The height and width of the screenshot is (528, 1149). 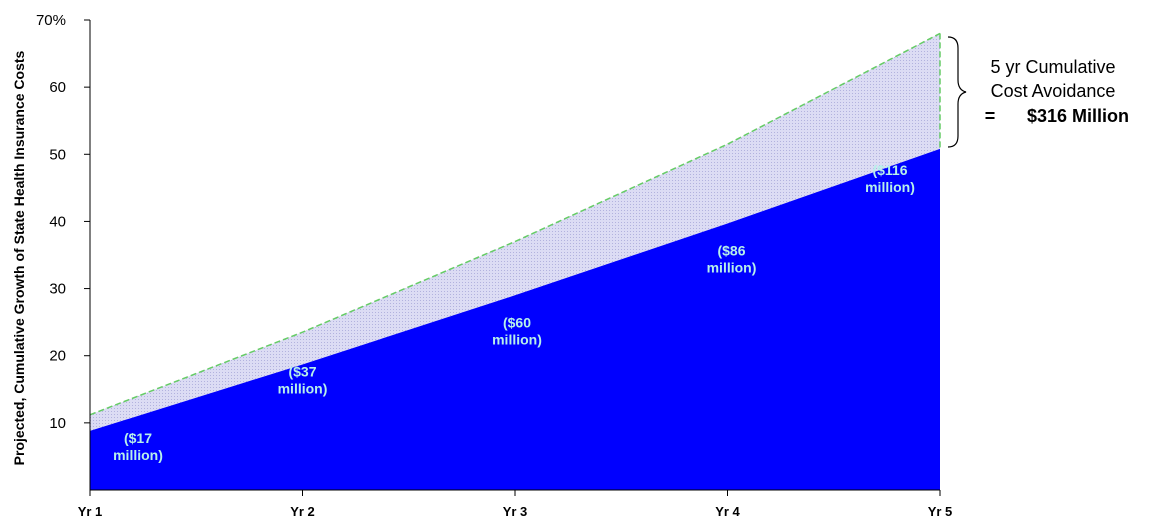 What do you see at coordinates (1078, 116) in the screenshot?
I see `annotation-total: $316 Million` at bounding box center [1078, 116].